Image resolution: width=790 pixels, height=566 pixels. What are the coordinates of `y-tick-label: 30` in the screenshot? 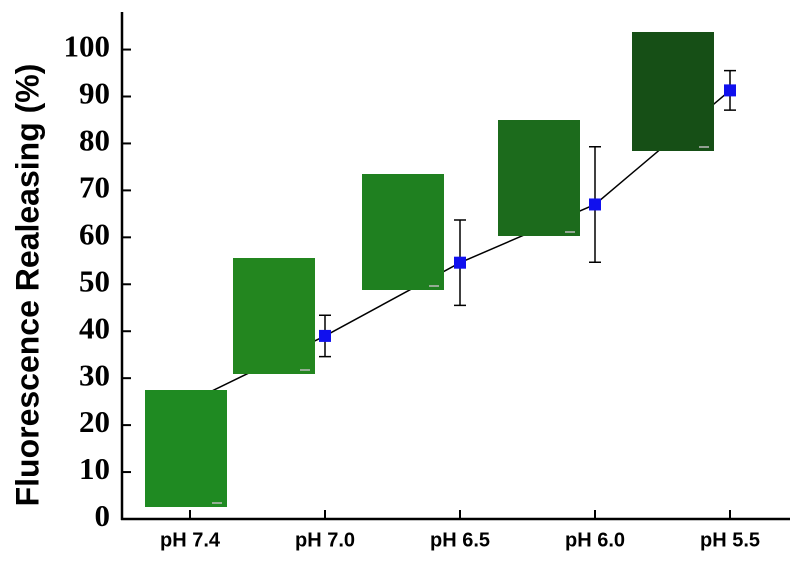 It's located at (94, 374).